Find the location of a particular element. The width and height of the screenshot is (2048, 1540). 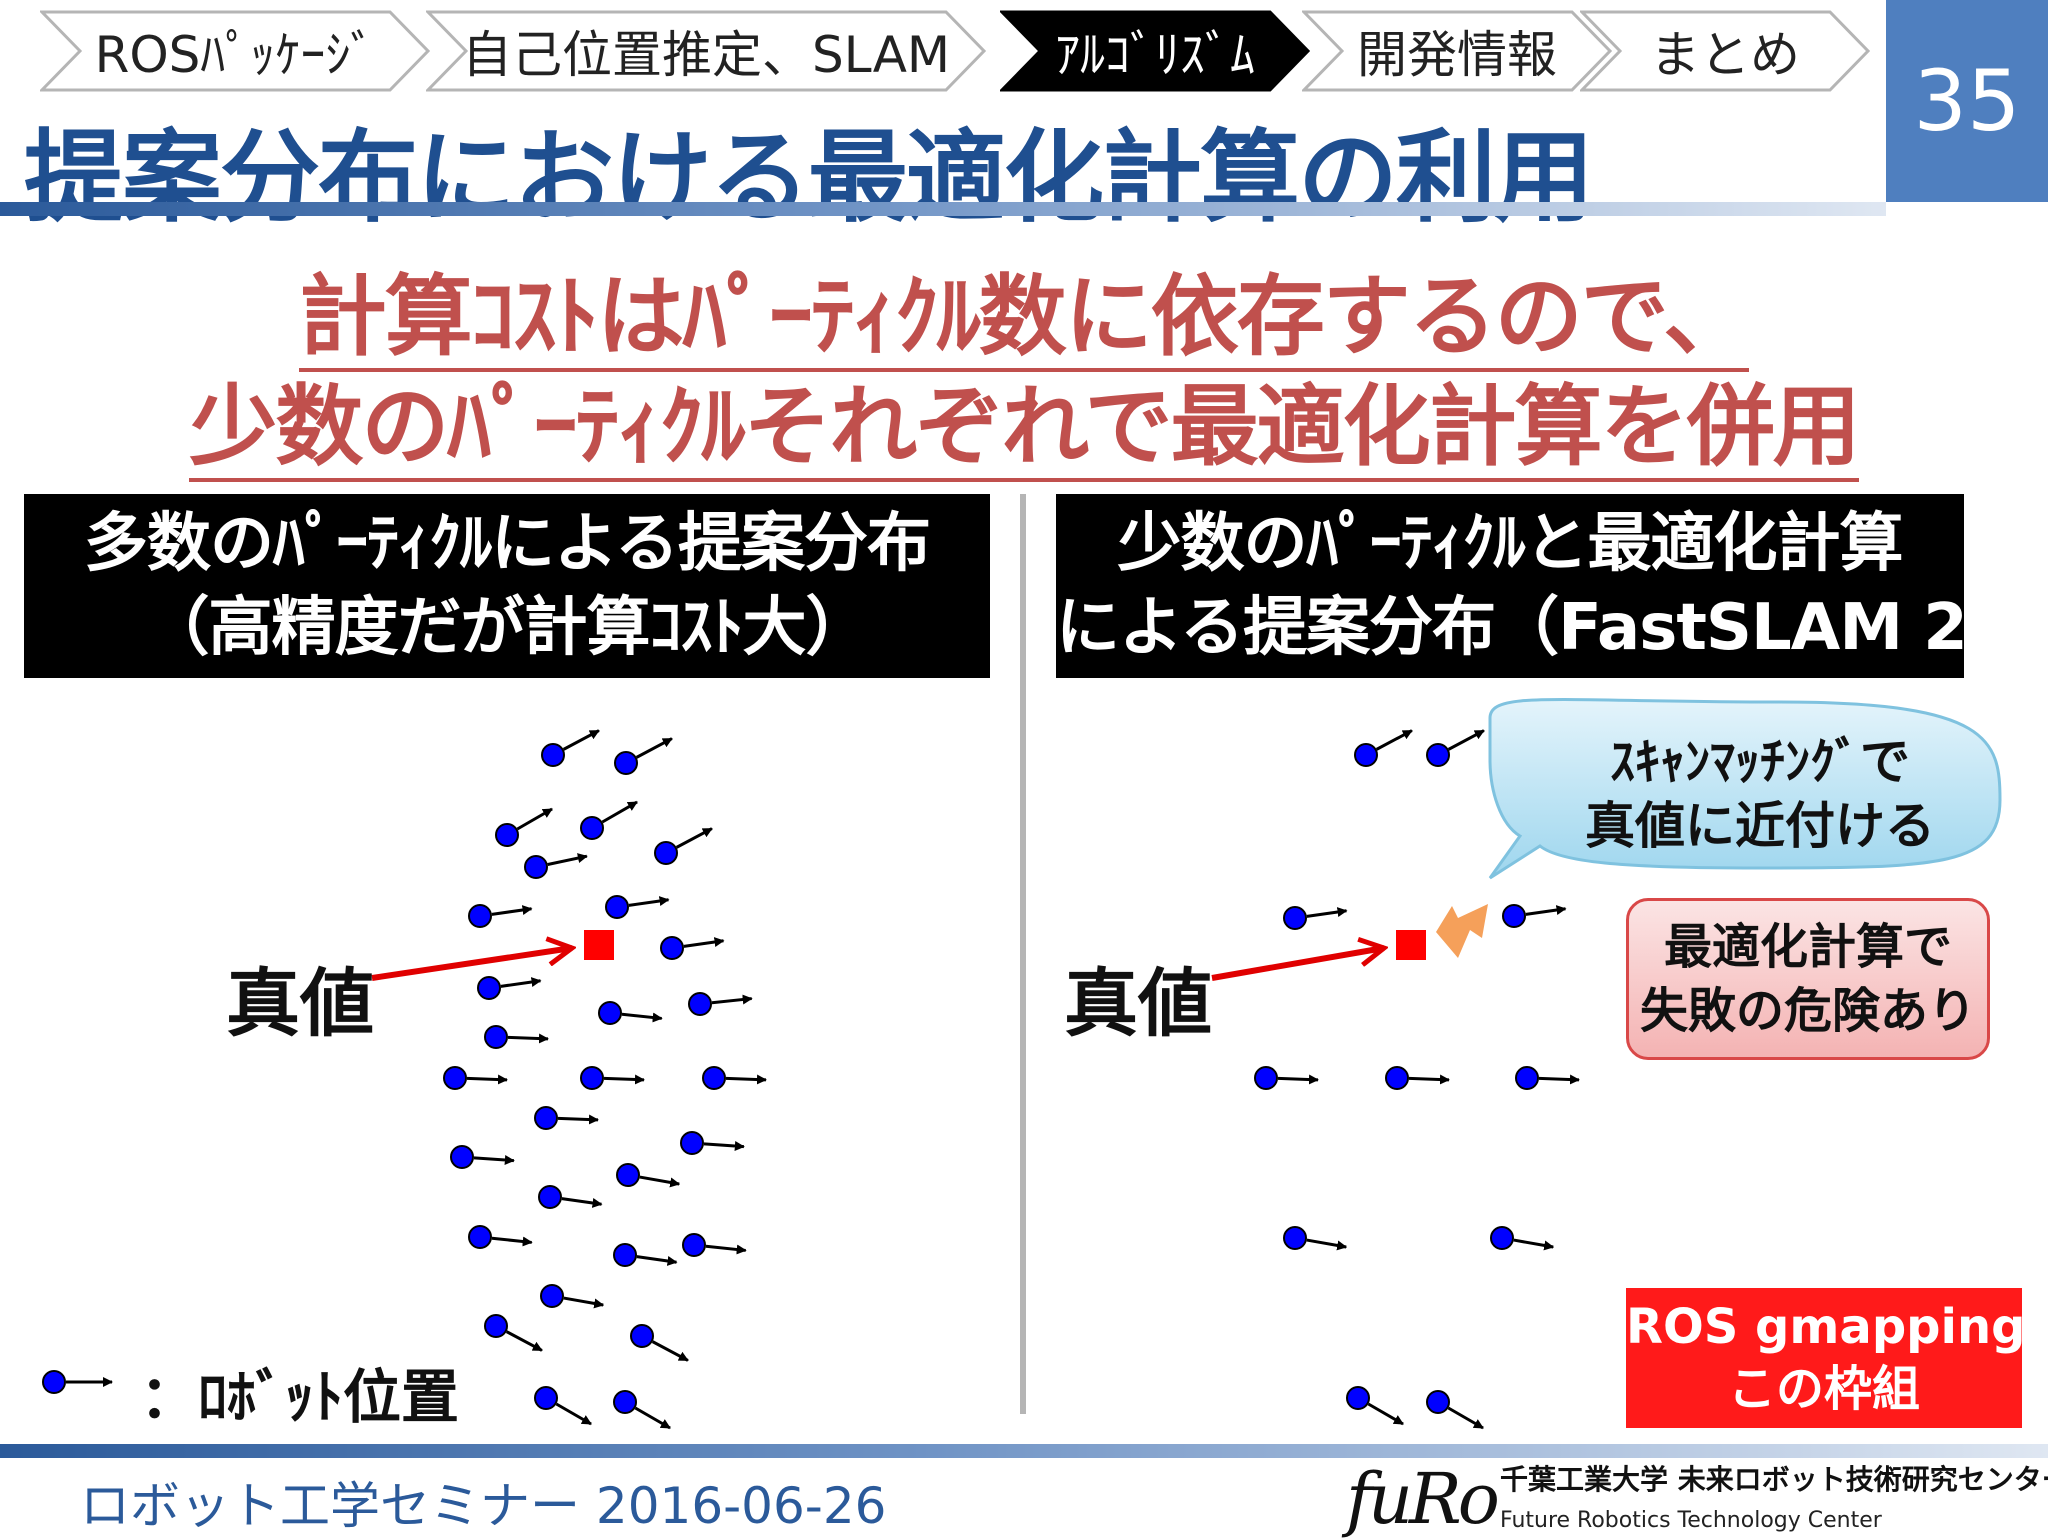

left-truth-label: 真値 is located at coordinates (300, 1004).